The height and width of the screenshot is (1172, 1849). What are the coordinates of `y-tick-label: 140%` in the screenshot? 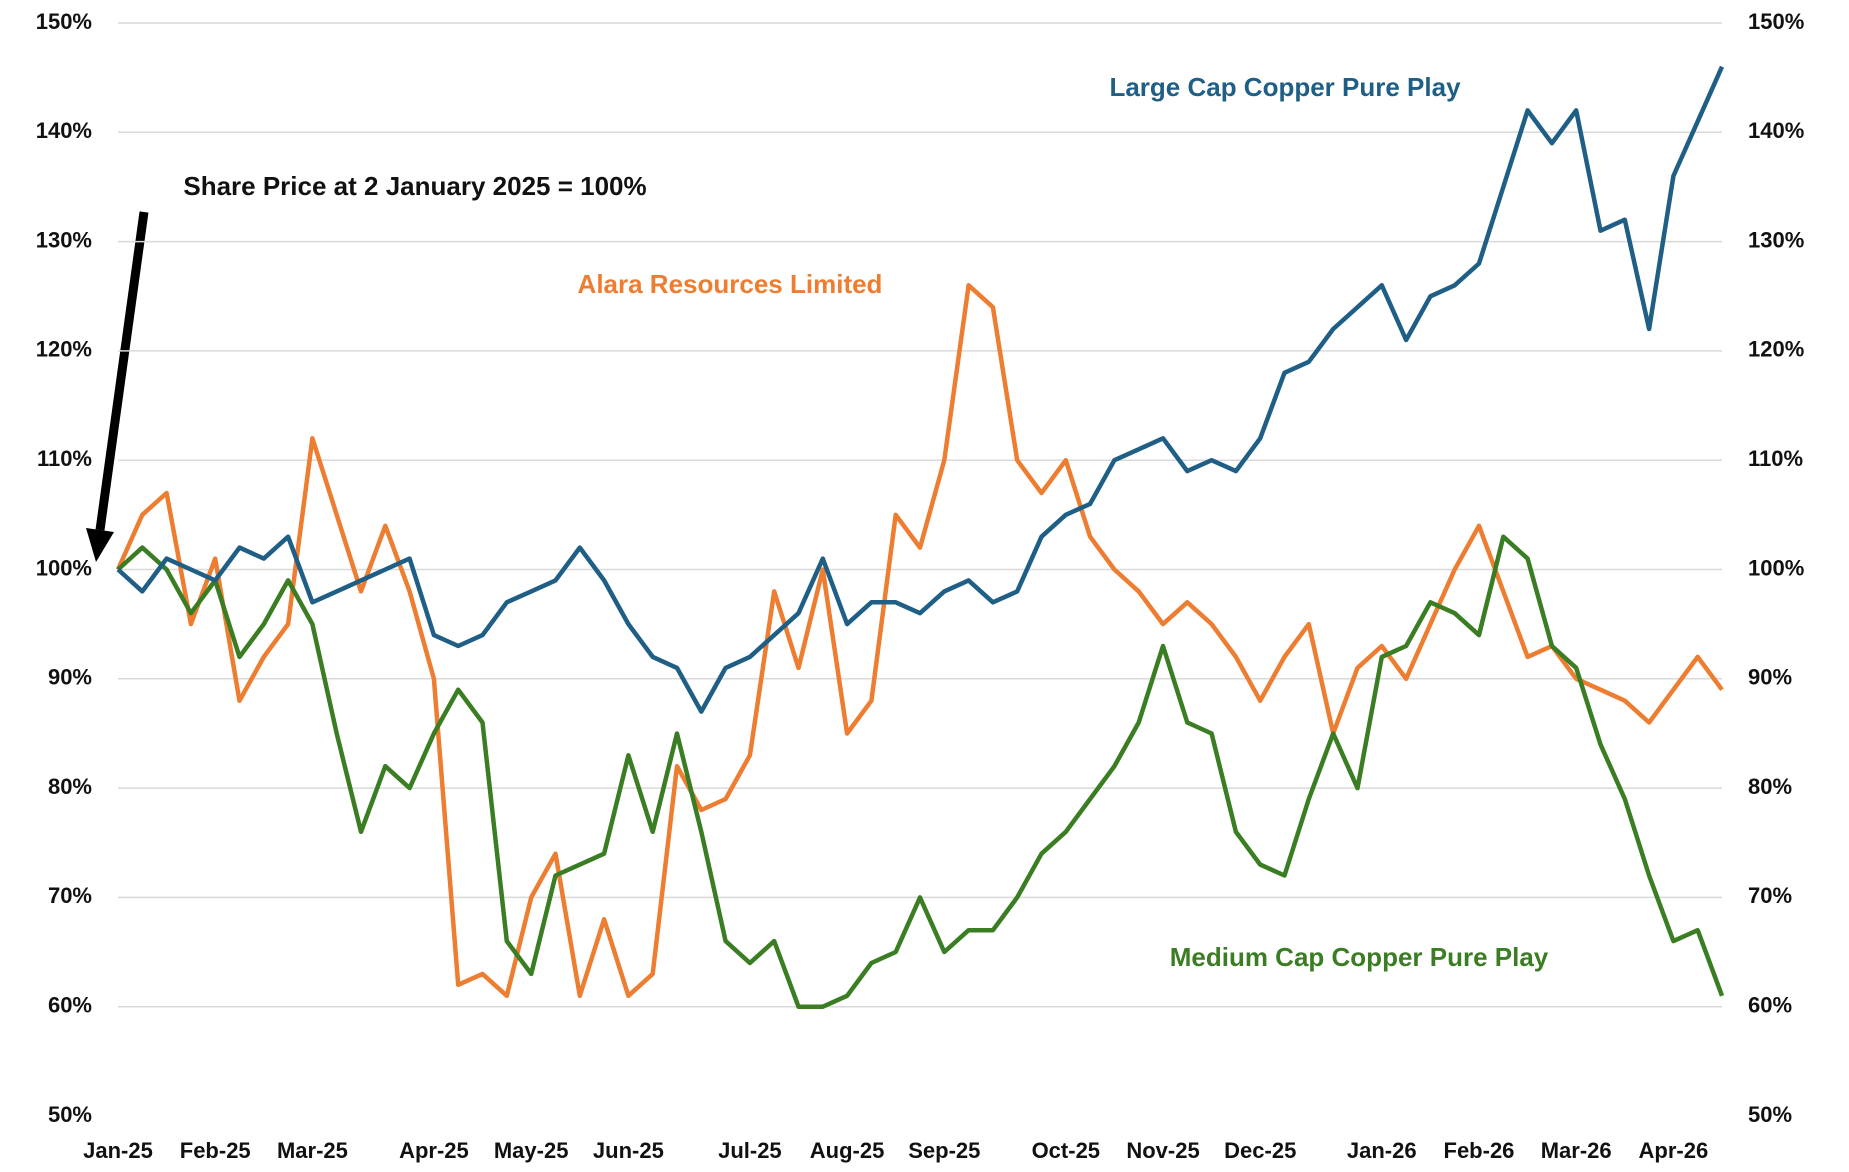 It's located at (64, 130).